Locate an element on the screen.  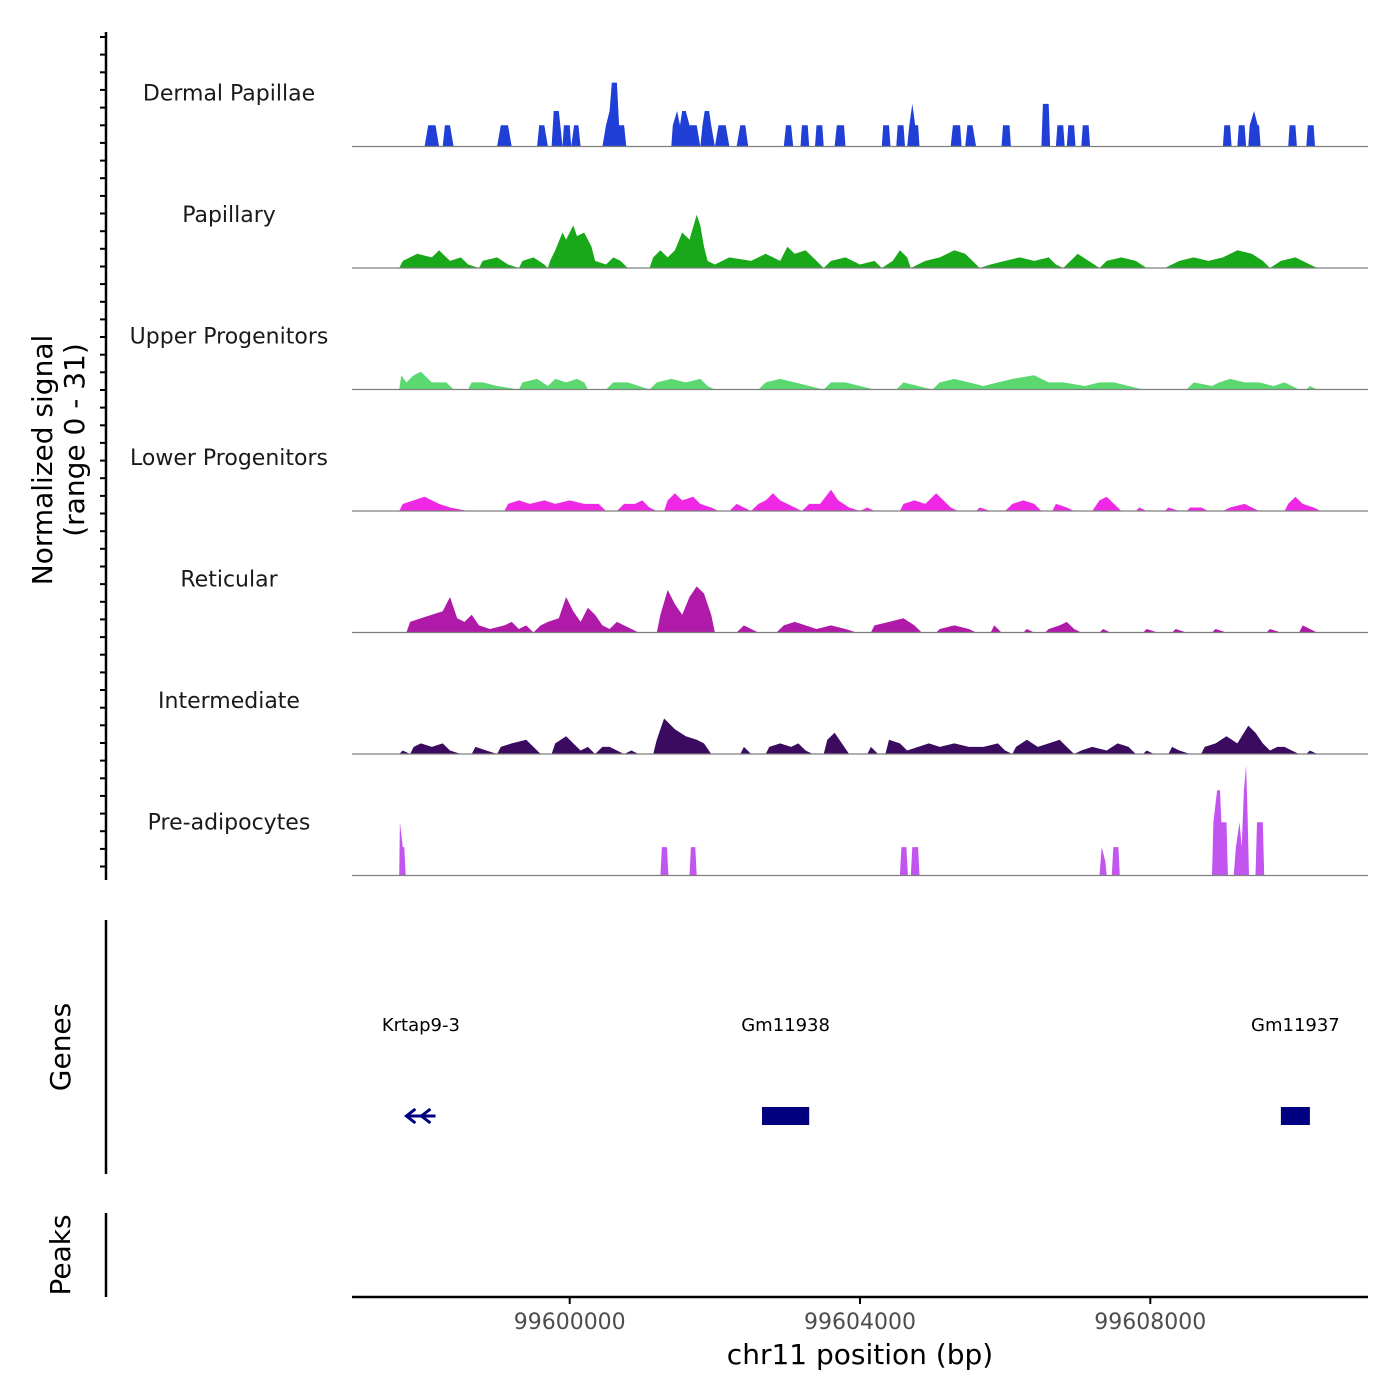
coverage-area-upper-progenitors is located at coordinates (860, 380).